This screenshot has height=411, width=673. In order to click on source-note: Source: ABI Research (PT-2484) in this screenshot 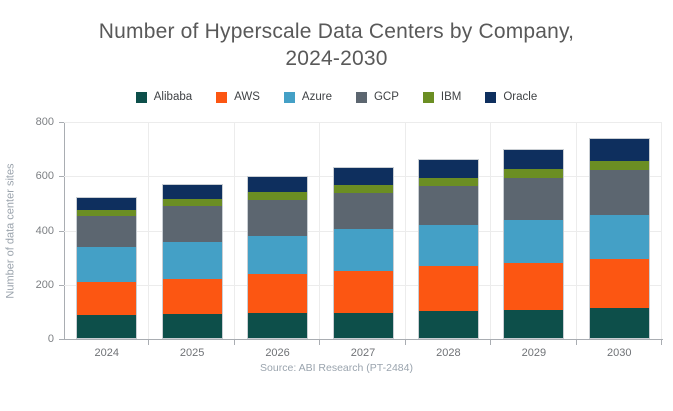, I will do `click(336, 368)`.